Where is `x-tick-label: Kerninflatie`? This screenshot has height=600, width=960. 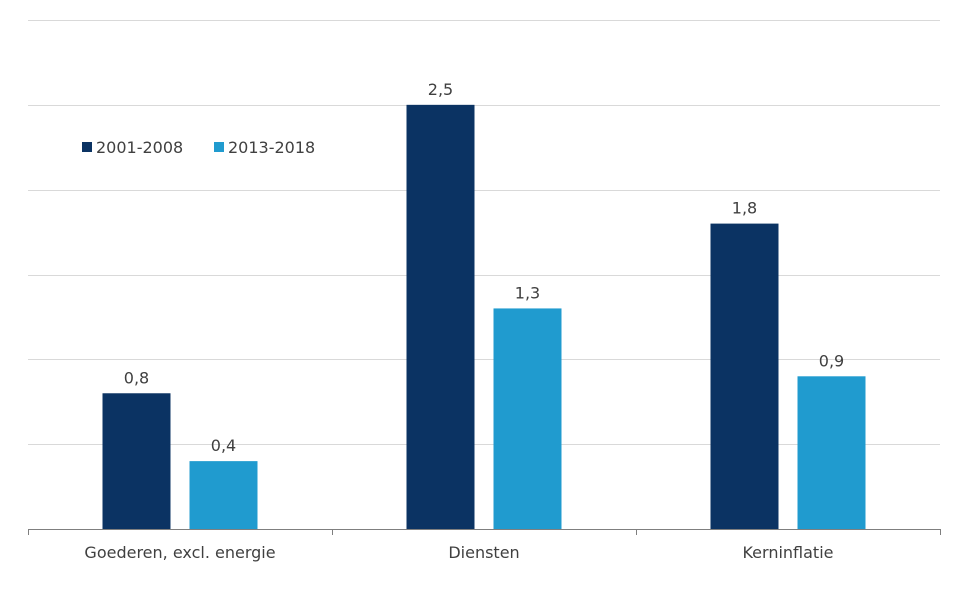 x-tick-label: Kerninflatie is located at coordinates (787, 552).